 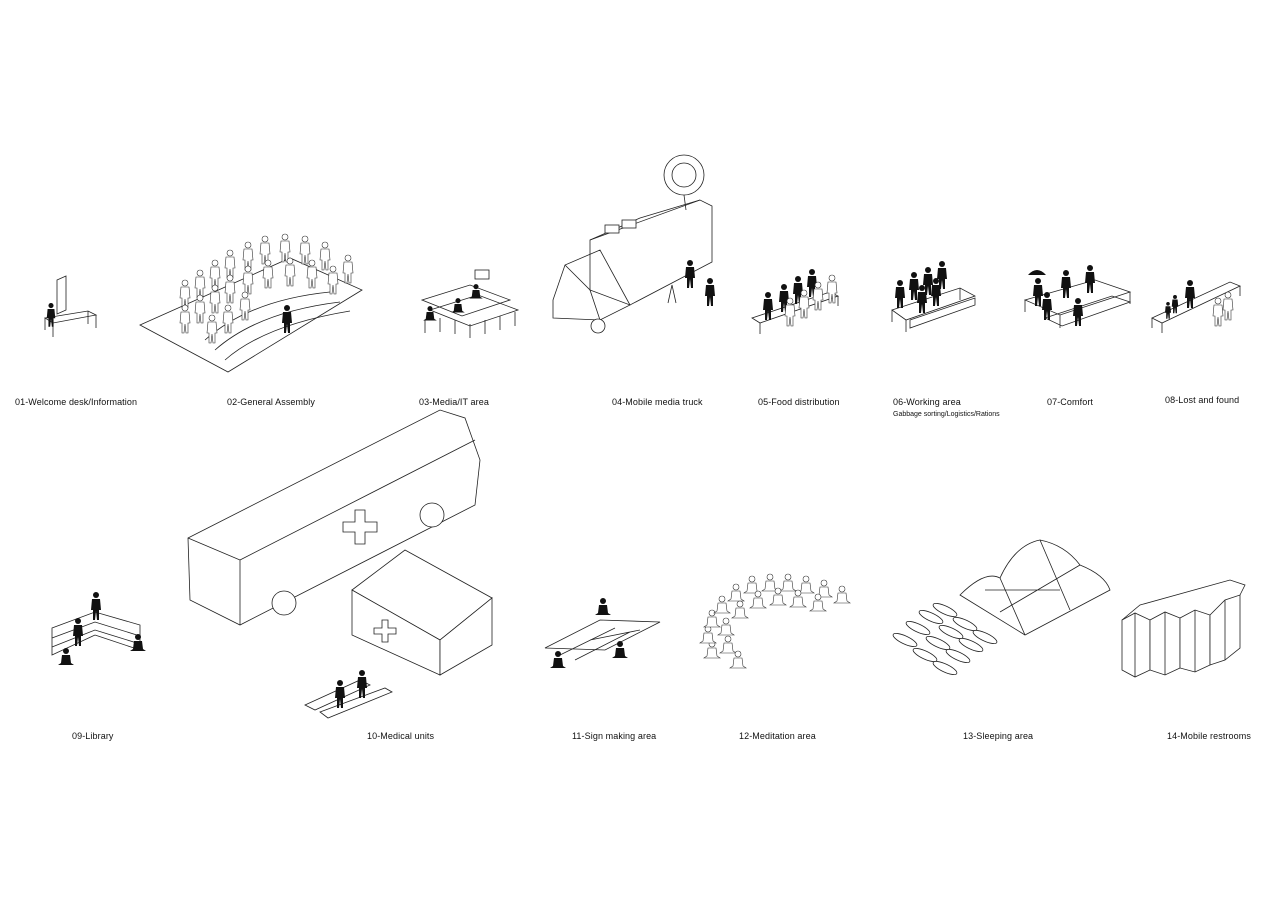 What do you see at coordinates (1001, 607) in the screenshot?
I see `sleeping-area-illustration` at bounding box center [1001, 607].